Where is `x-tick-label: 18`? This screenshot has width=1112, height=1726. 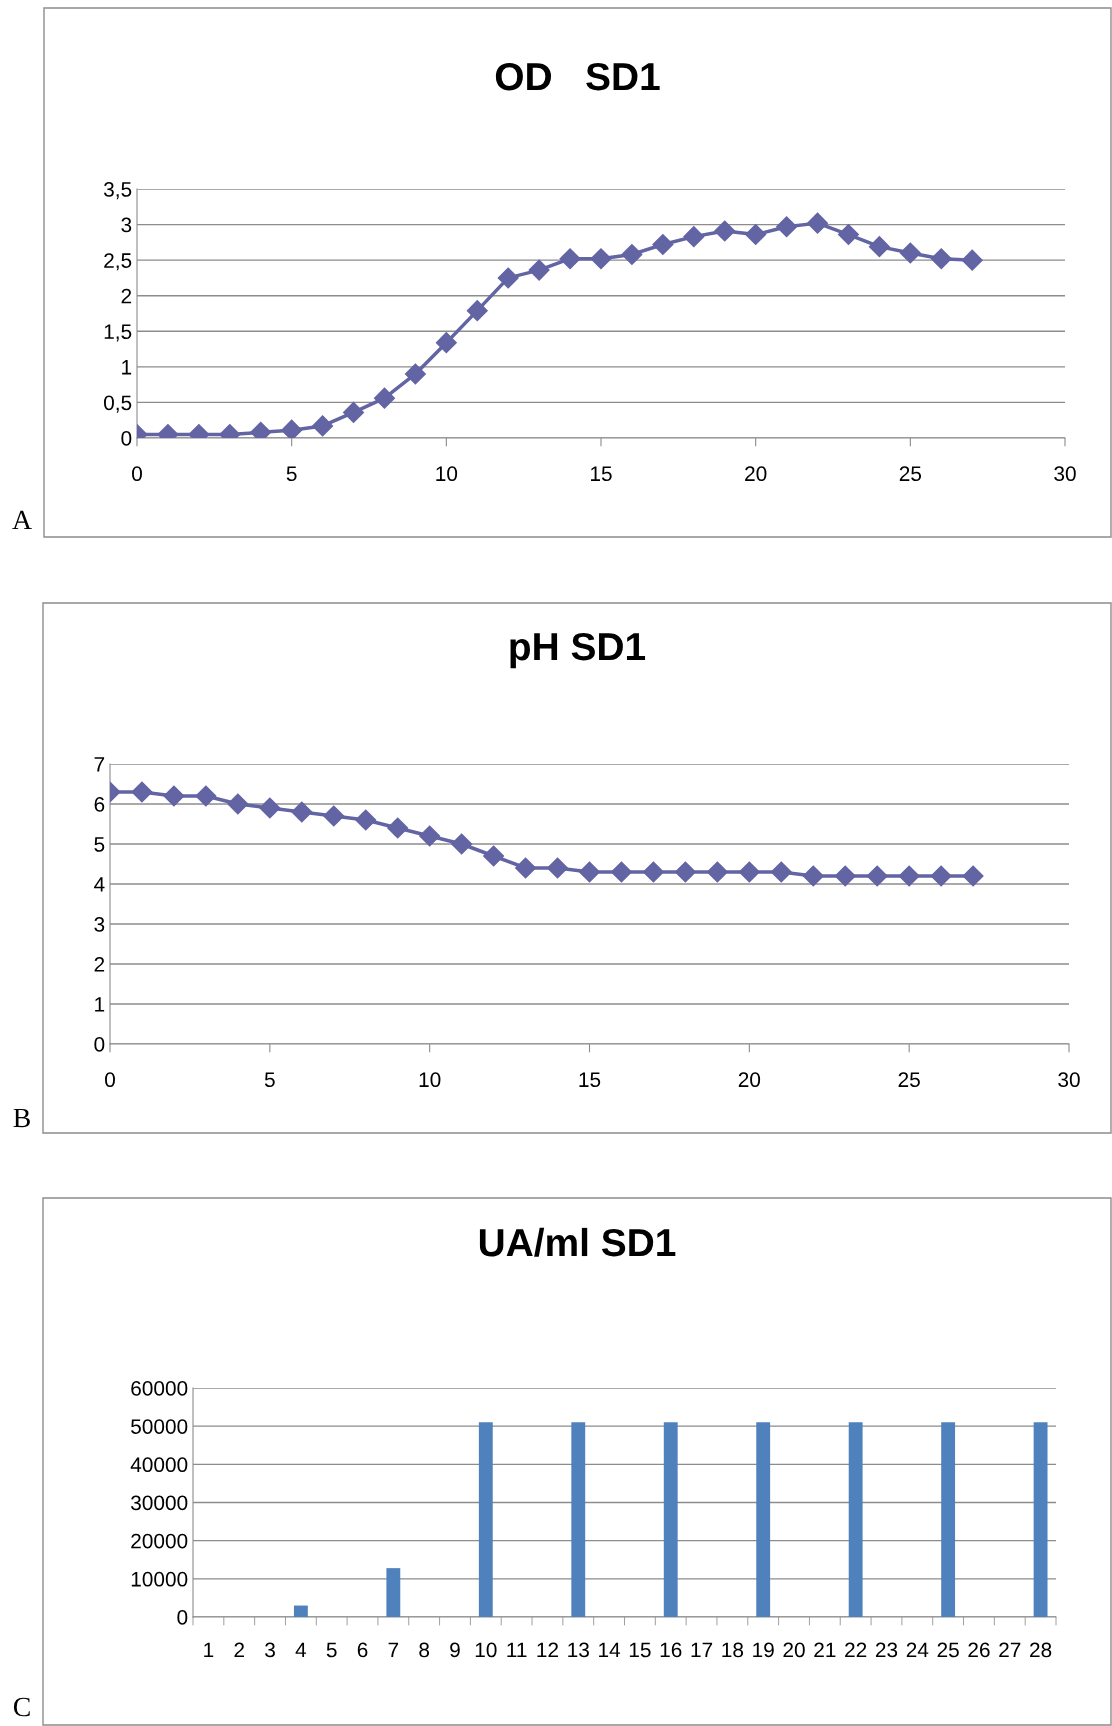 x-tick-label: 18 is located at coordinates (733, 1650).